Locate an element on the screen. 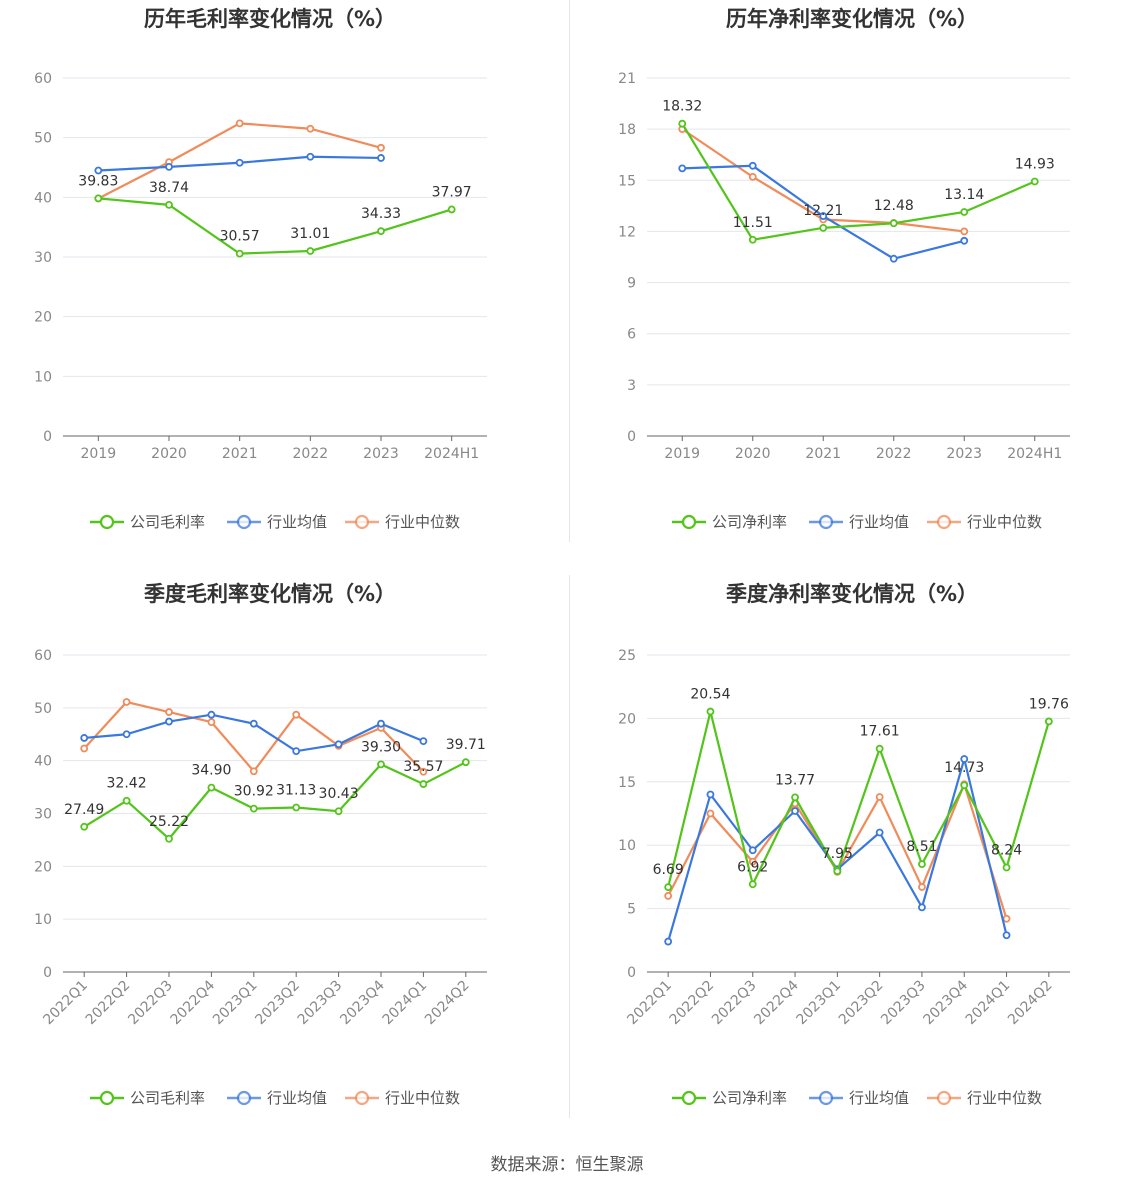 Image resolution: width=1134 pixels, height=1188 pixels. x-tick-label: 2023Q3 is located at coordinates (320, 1003).